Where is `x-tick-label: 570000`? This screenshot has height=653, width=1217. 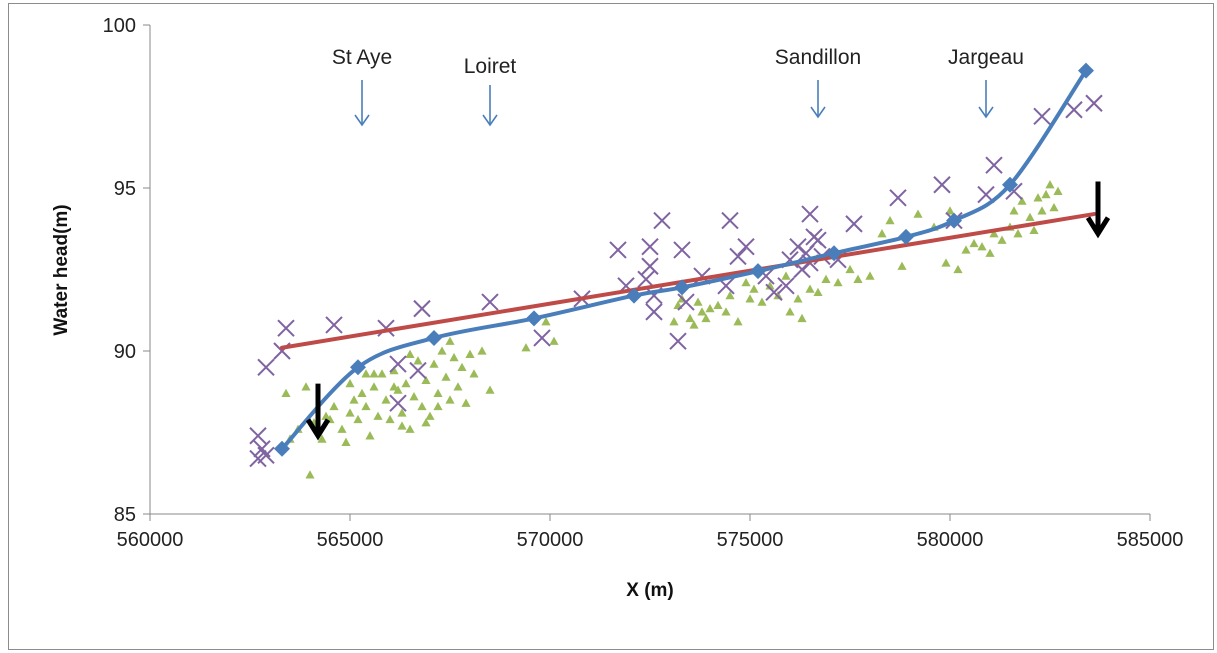
x-tick-label: 570000 is located at coordinates (550, 540).